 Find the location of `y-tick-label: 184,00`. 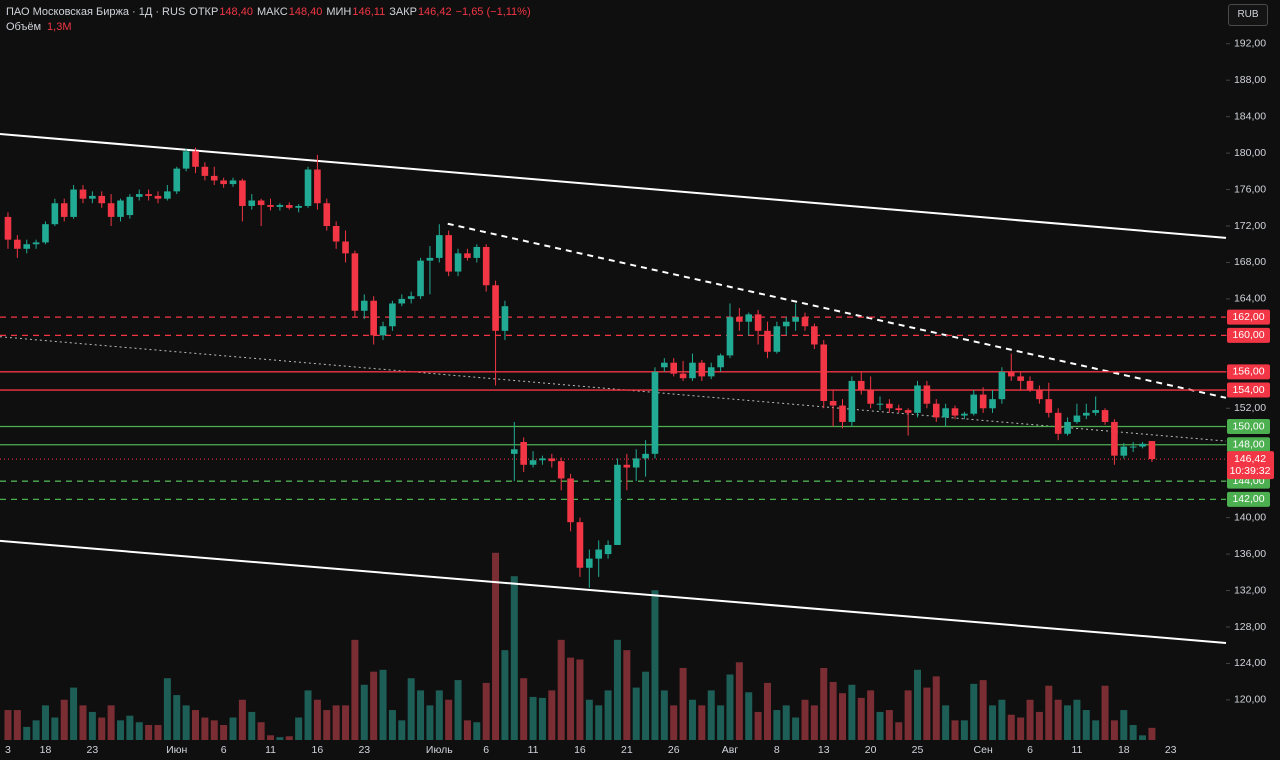

y-tick-label: 184,00 is located at coordinates (1250, 116).